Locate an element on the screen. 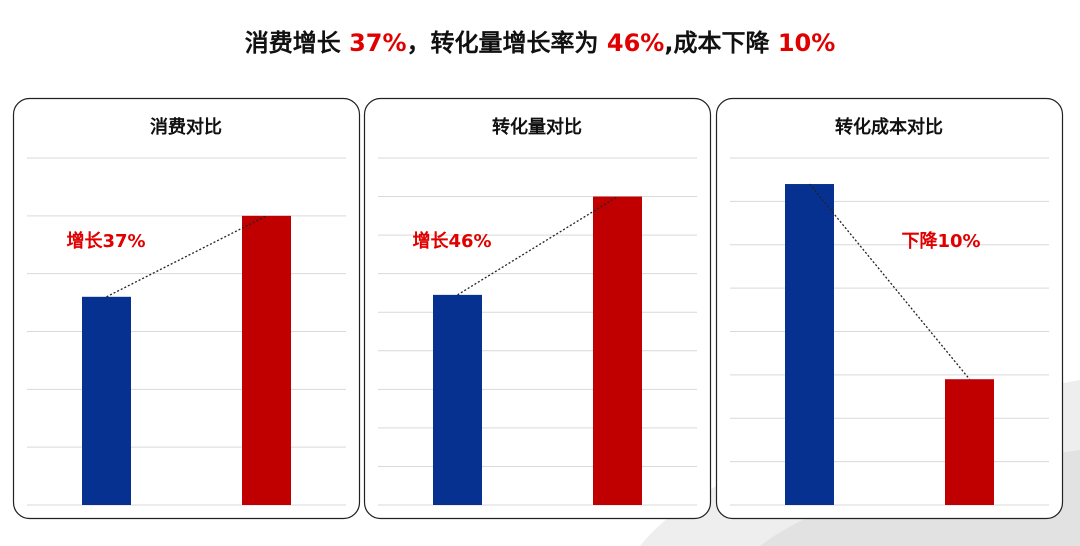 The width and height of the screenshot is (1080, 546). chart-title: 转化成本对比 is located at coordinates (889, 127).